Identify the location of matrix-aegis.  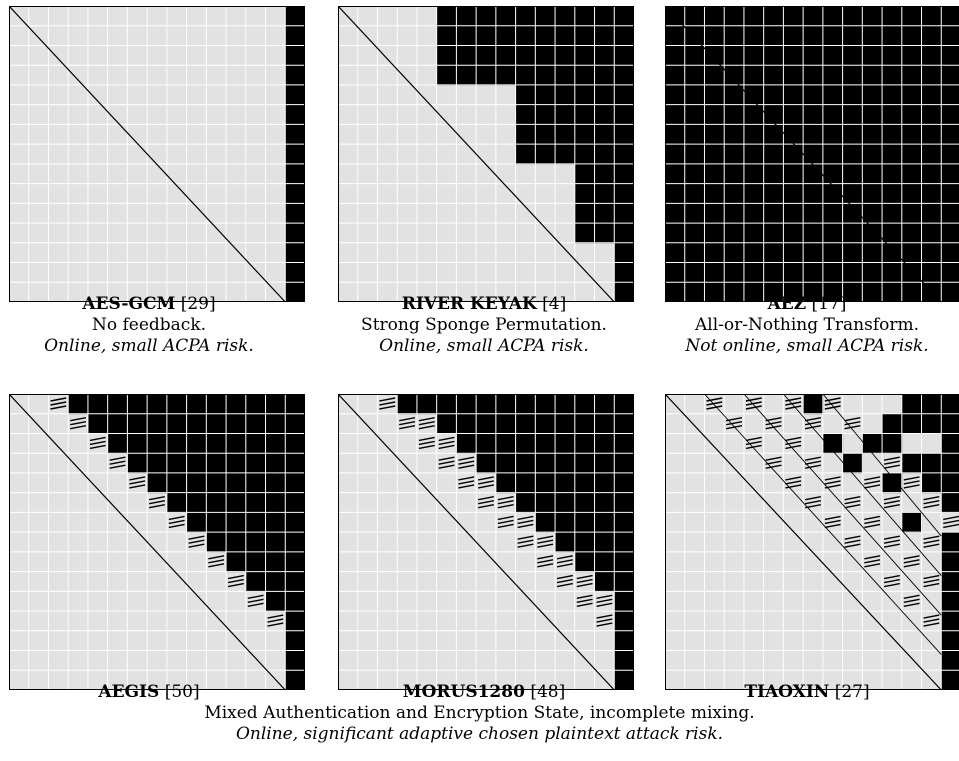
(157, 542).